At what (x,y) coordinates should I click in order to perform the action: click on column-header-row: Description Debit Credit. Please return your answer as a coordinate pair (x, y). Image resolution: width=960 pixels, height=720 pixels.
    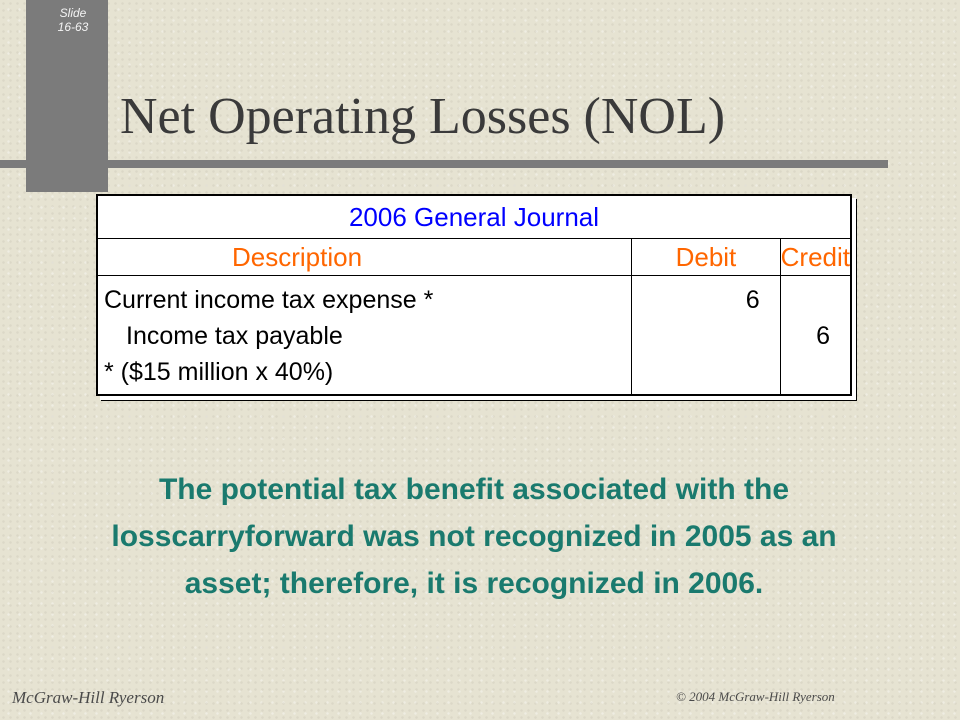
    Looking at the image, I should click on (474, 257).